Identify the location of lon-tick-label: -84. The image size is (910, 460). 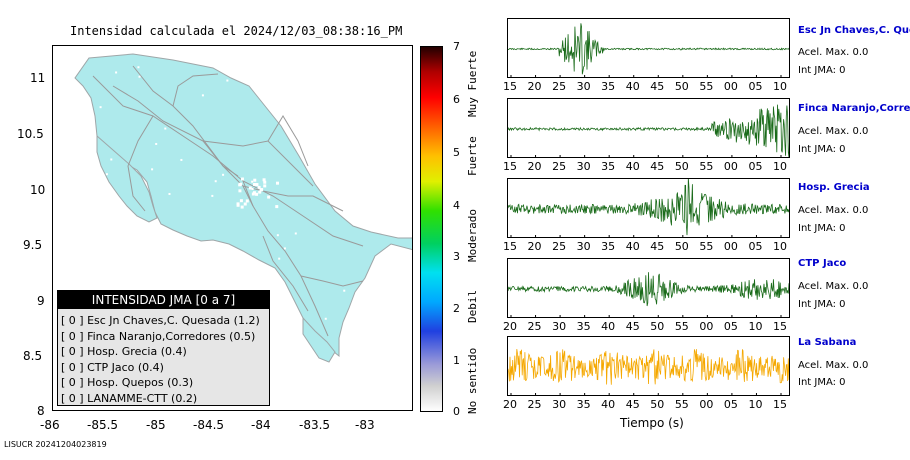
(261, 425).